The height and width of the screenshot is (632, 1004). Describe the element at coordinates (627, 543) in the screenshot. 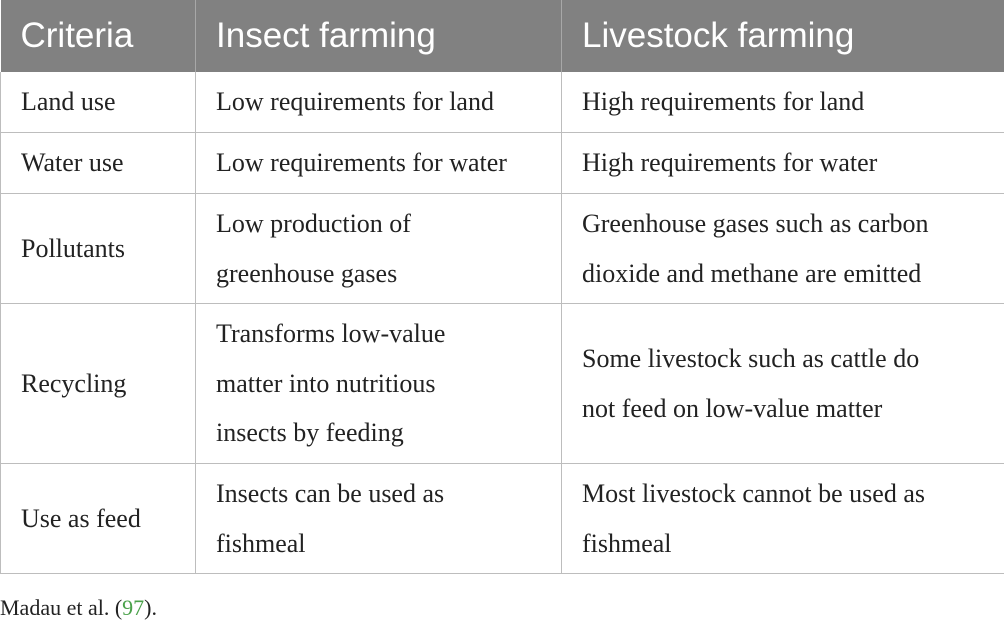

I see `livestock-cell-line: fishmeal` at that location.